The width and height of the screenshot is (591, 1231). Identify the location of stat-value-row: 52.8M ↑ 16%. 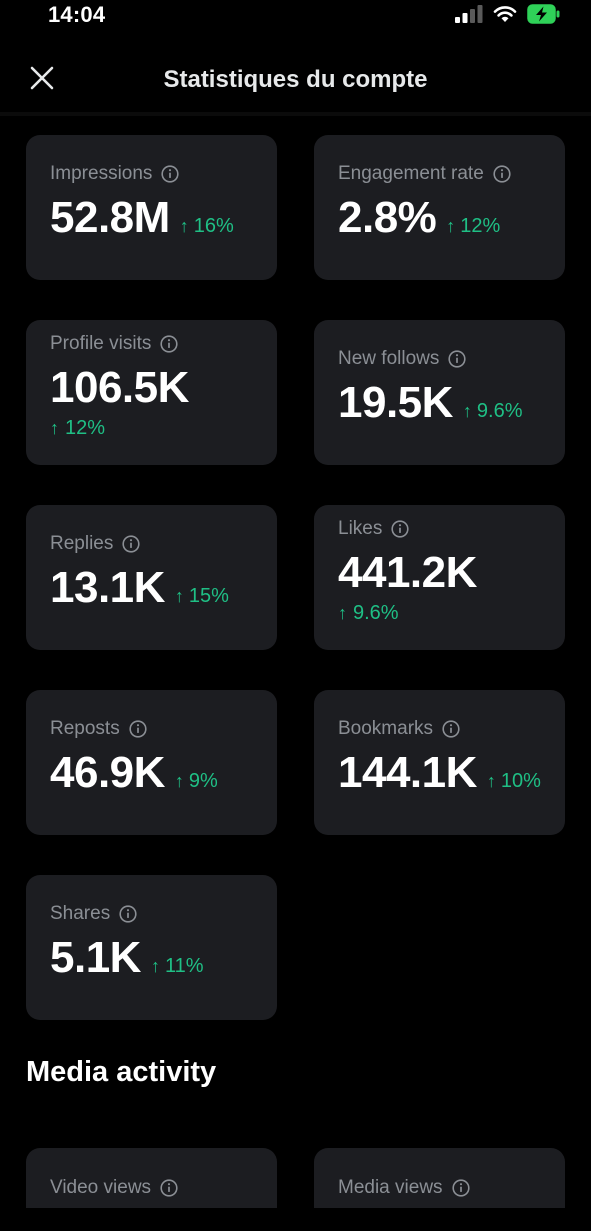
(142, 218).